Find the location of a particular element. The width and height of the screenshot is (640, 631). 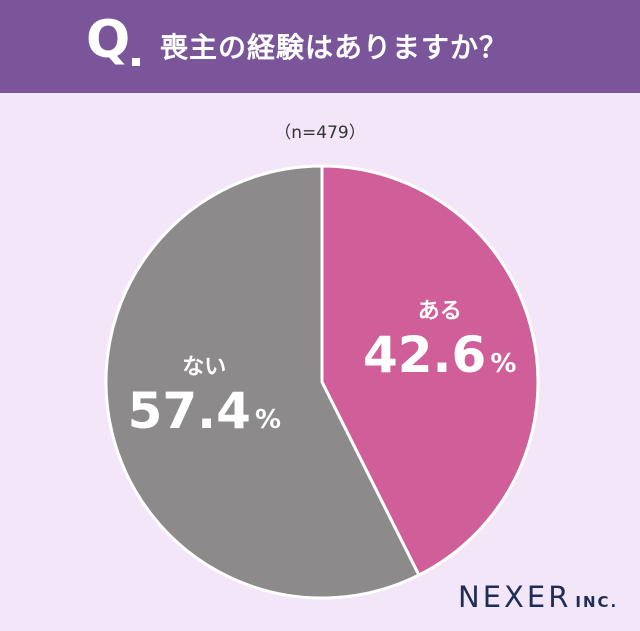

logo-main-text: NEXER is located at coordinates (515, 597).